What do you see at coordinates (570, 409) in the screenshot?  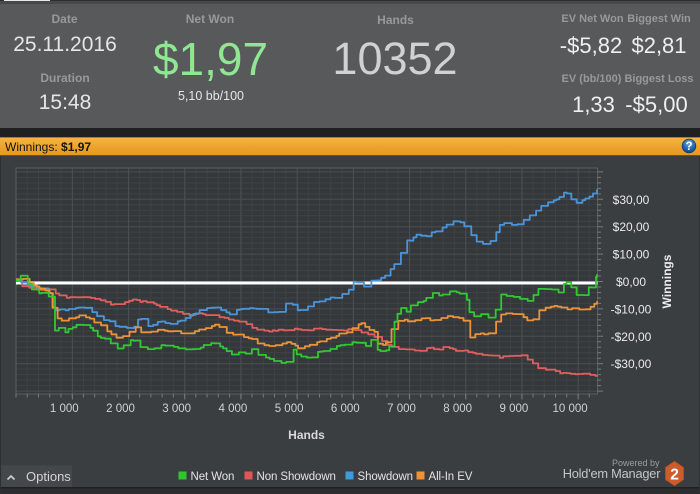 I see `svg-text: 10 000` at bounding box center [570, 409].